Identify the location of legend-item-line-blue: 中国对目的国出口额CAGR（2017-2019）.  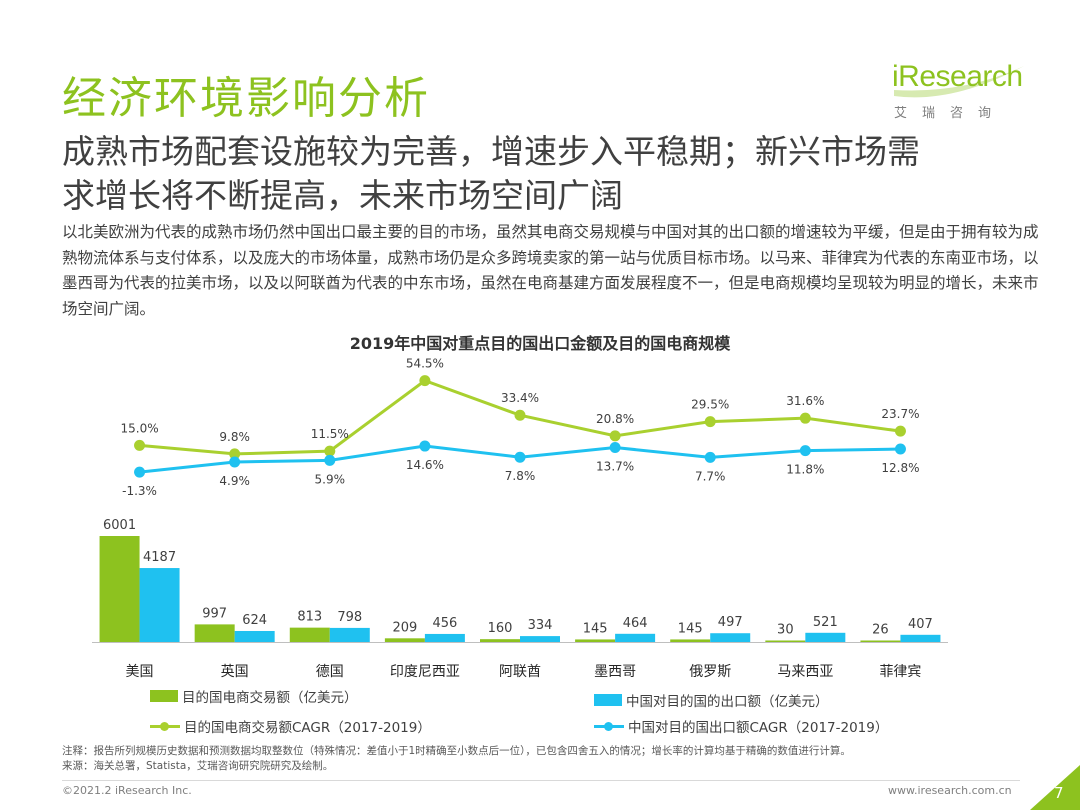
(741, 726).